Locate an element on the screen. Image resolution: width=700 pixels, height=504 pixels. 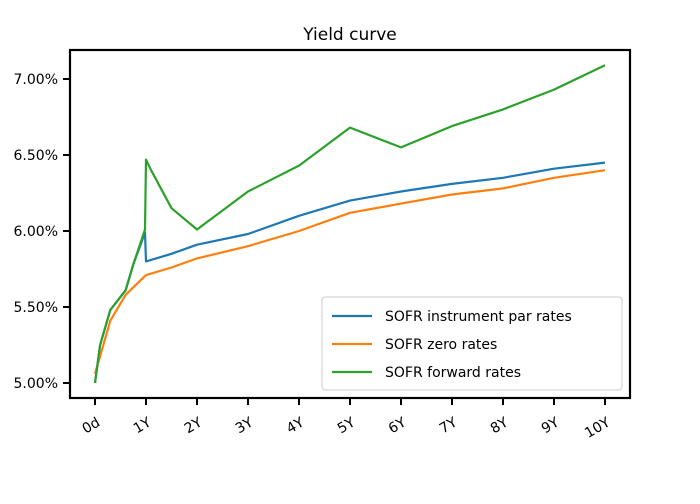
y-tick-label: 5.00% is located at coordinates (36, 384).